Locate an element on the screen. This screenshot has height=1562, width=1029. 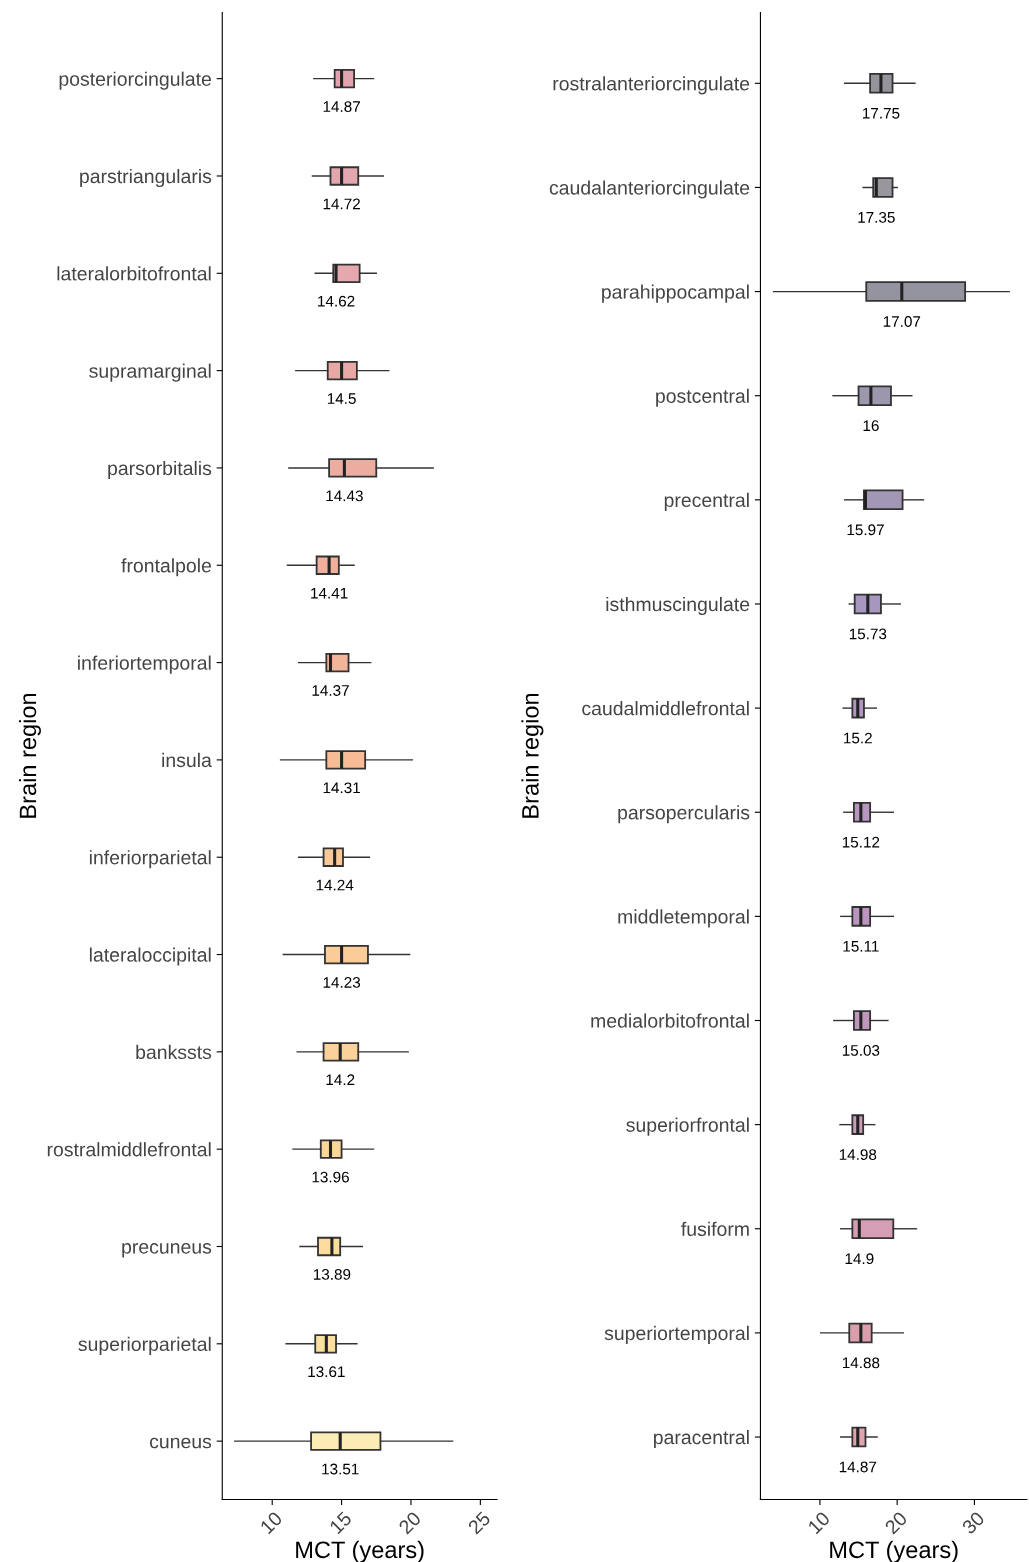
y-tick-label: middletemporal is located at coordinates (683, 918).